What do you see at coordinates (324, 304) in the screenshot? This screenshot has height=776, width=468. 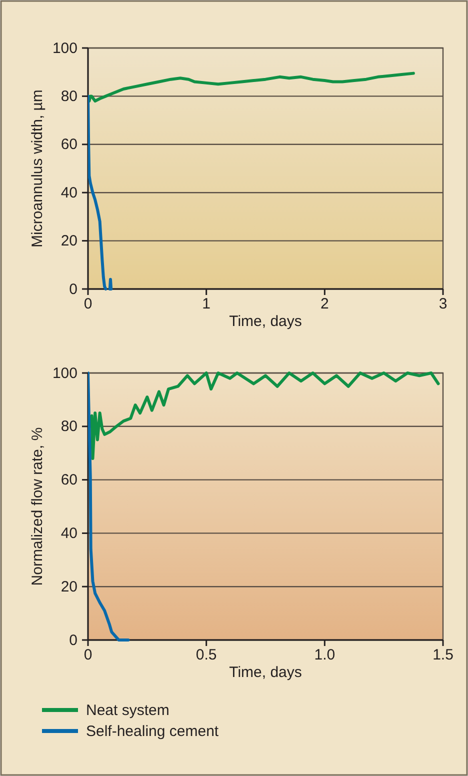 I see `x-tick-label: 2` at bounding box center [324, 304].